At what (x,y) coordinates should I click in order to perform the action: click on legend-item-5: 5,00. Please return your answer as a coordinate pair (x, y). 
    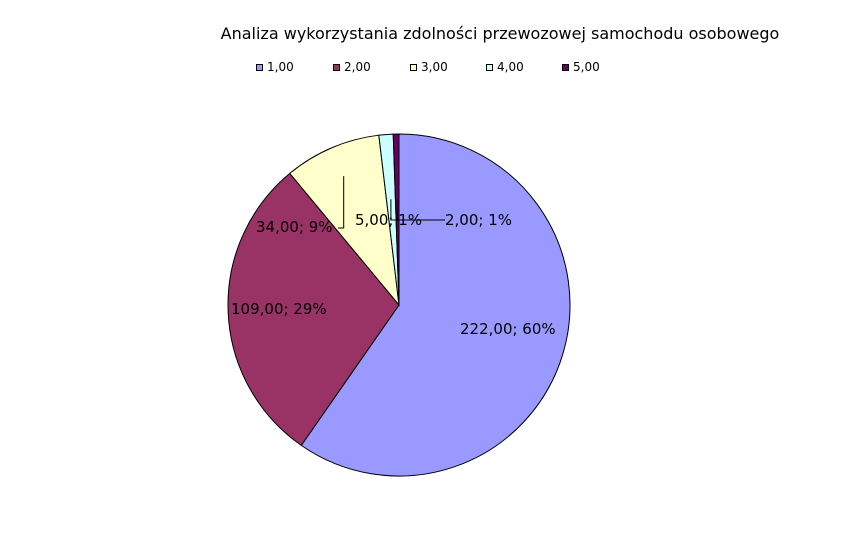
    Looking at the image, I should click on (581, 67).